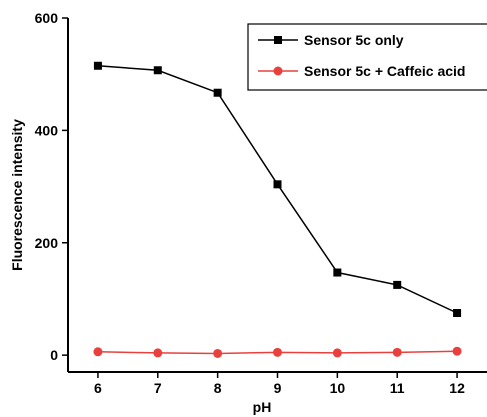  What do you see at coordinates (262, 407) in the screenshot?
I see `x-axis-label: pH` at bounding box center [262, 407].